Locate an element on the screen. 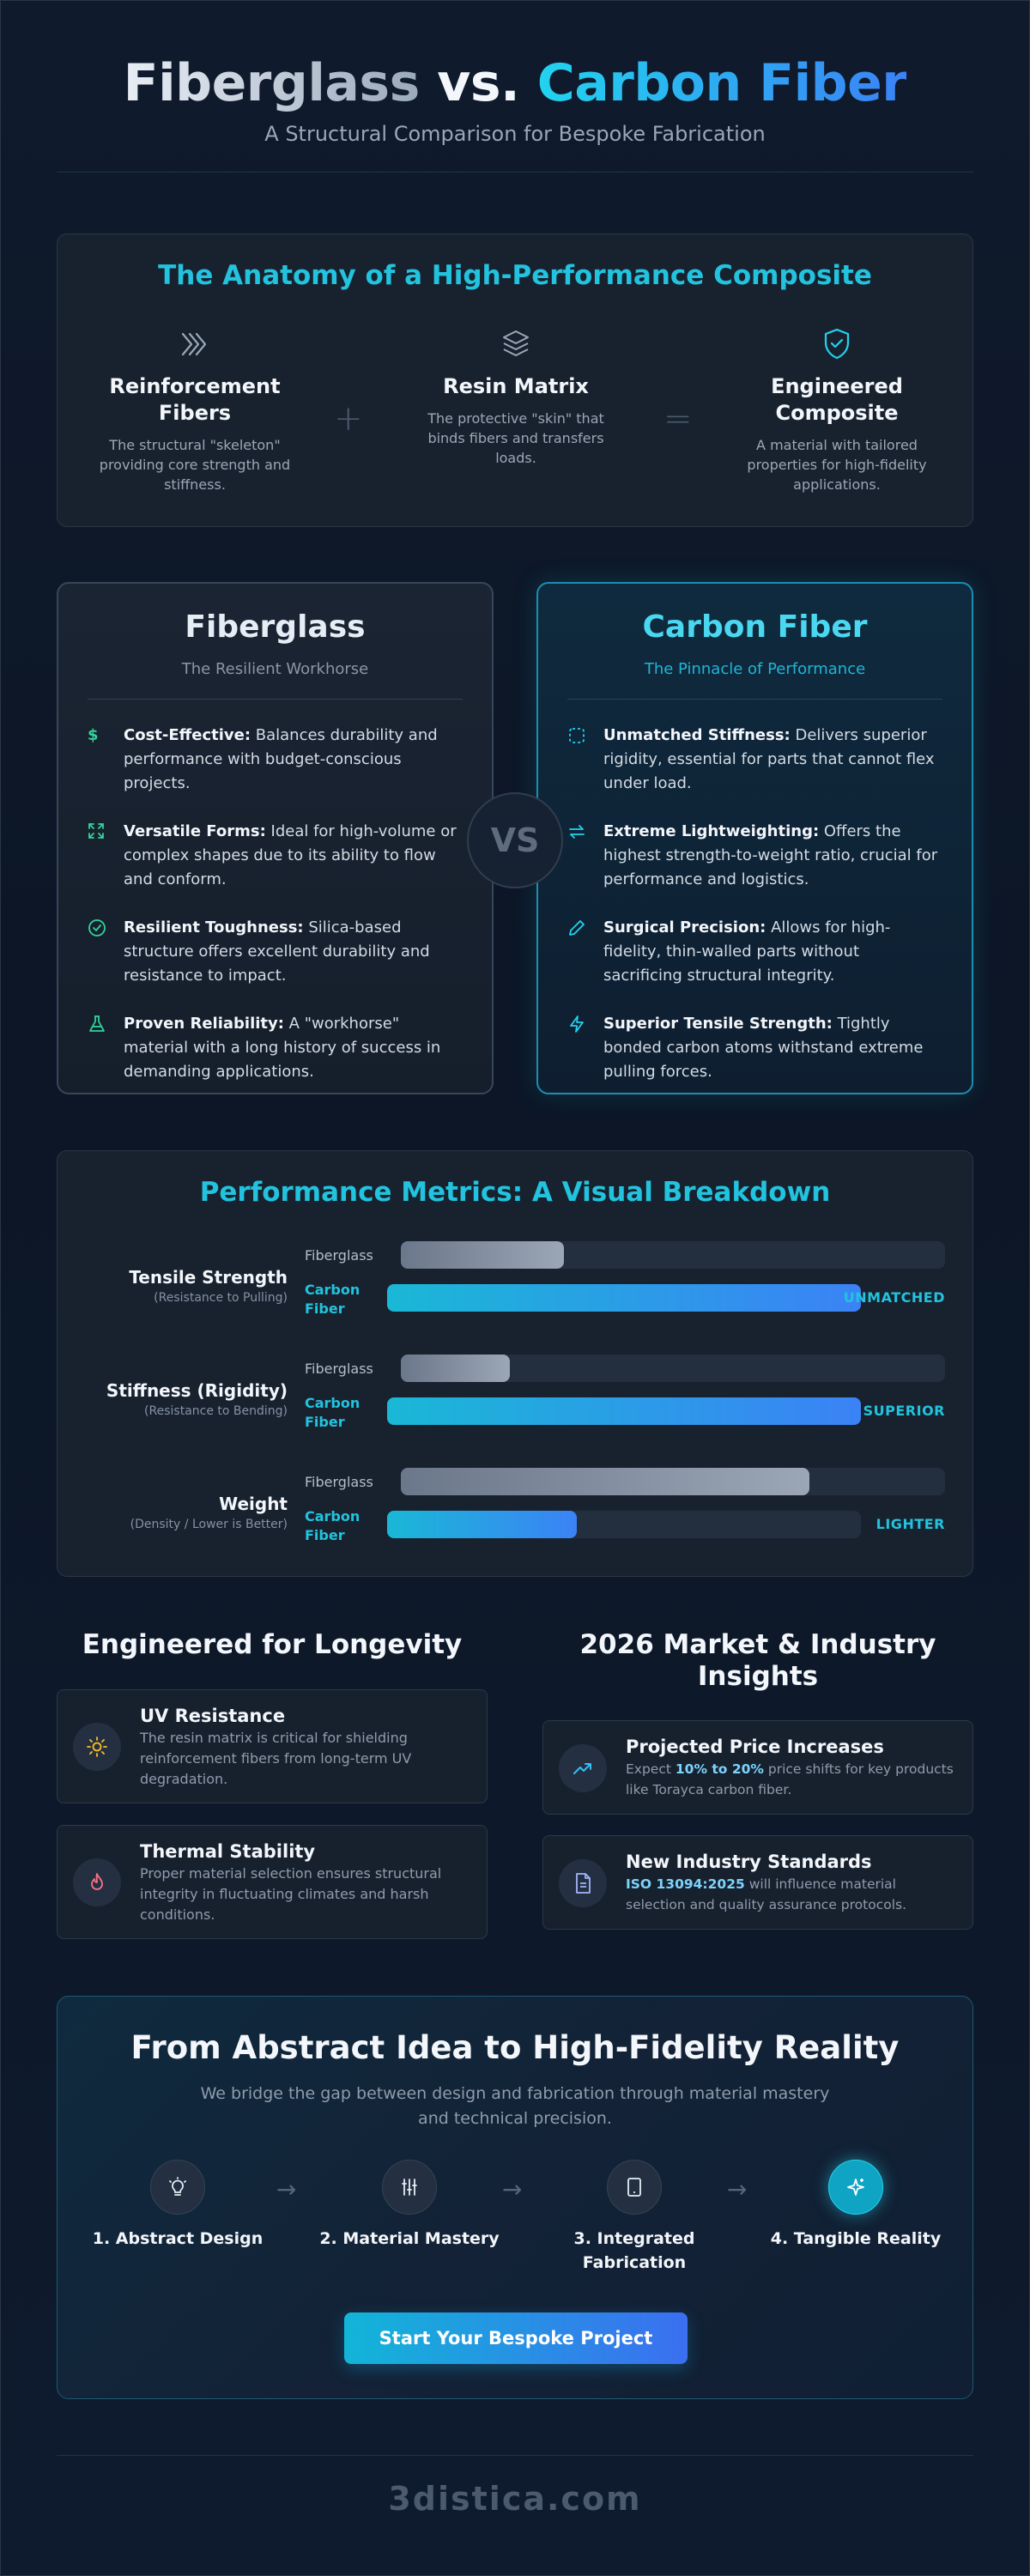 This screenshot has height=2576, width=1030. shield-check-icon is located at coordinates (837, 344).